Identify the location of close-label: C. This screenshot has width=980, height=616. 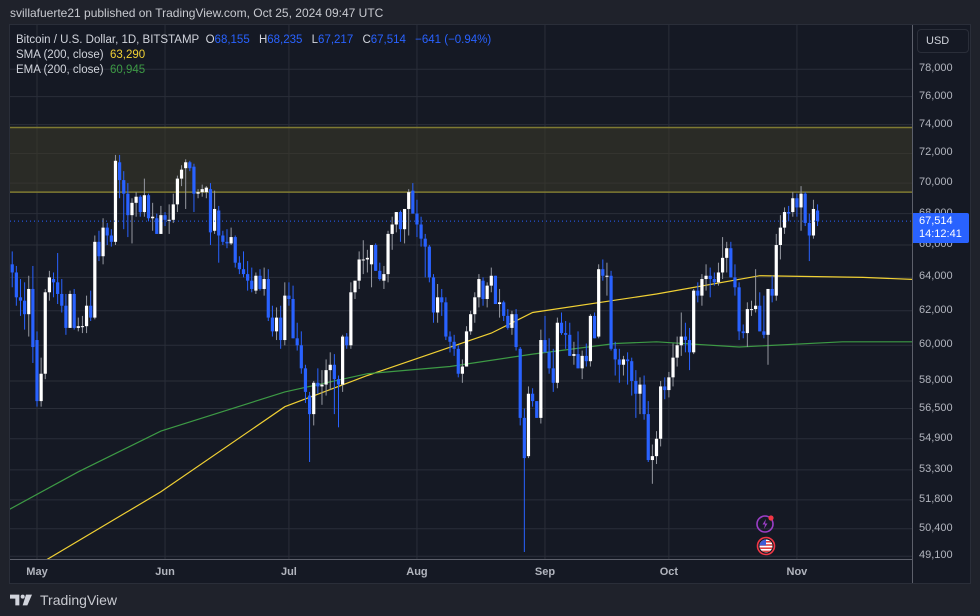
(366, 40).